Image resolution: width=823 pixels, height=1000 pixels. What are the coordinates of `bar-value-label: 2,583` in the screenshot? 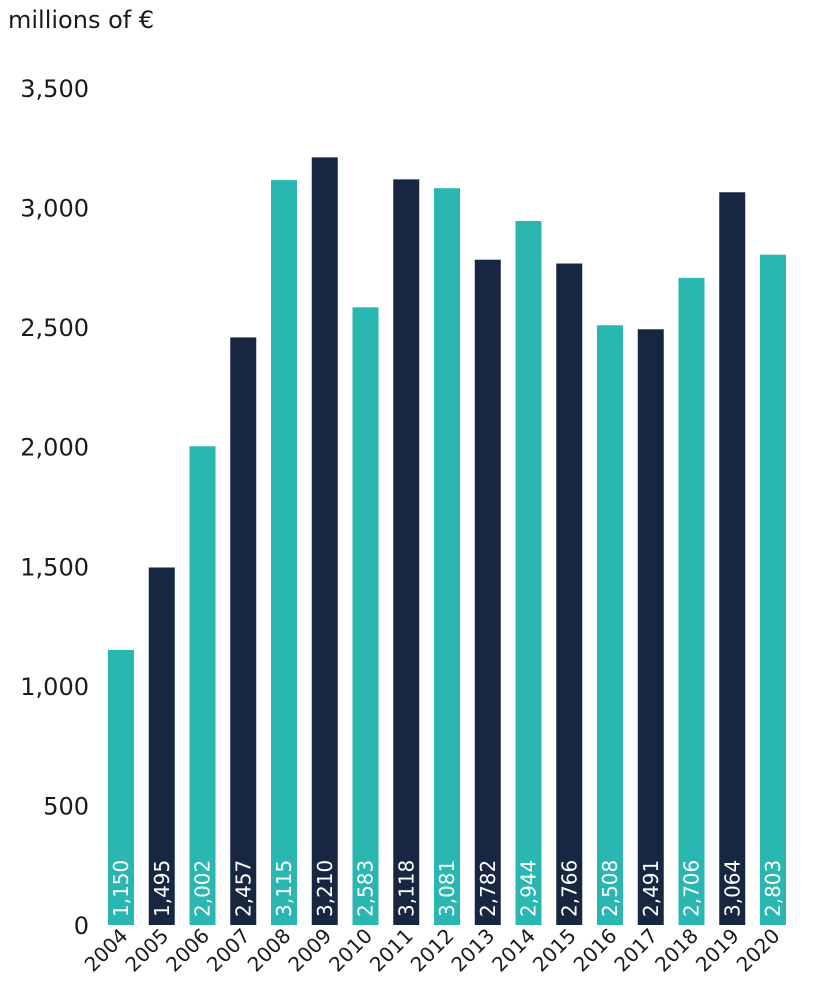 It's located at (366, 888).